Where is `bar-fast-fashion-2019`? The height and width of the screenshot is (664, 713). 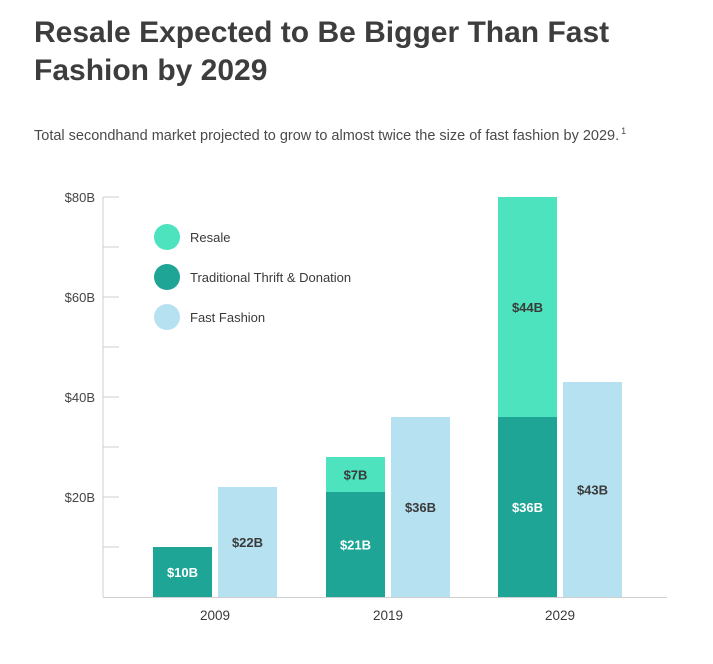 bar-fast-fashion-2019 is located at coordinates (420, 507).